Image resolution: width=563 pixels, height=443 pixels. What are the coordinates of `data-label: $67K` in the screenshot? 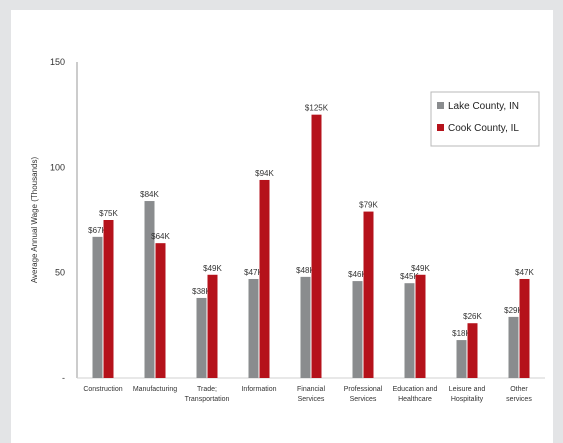 It's located at (97, 230).